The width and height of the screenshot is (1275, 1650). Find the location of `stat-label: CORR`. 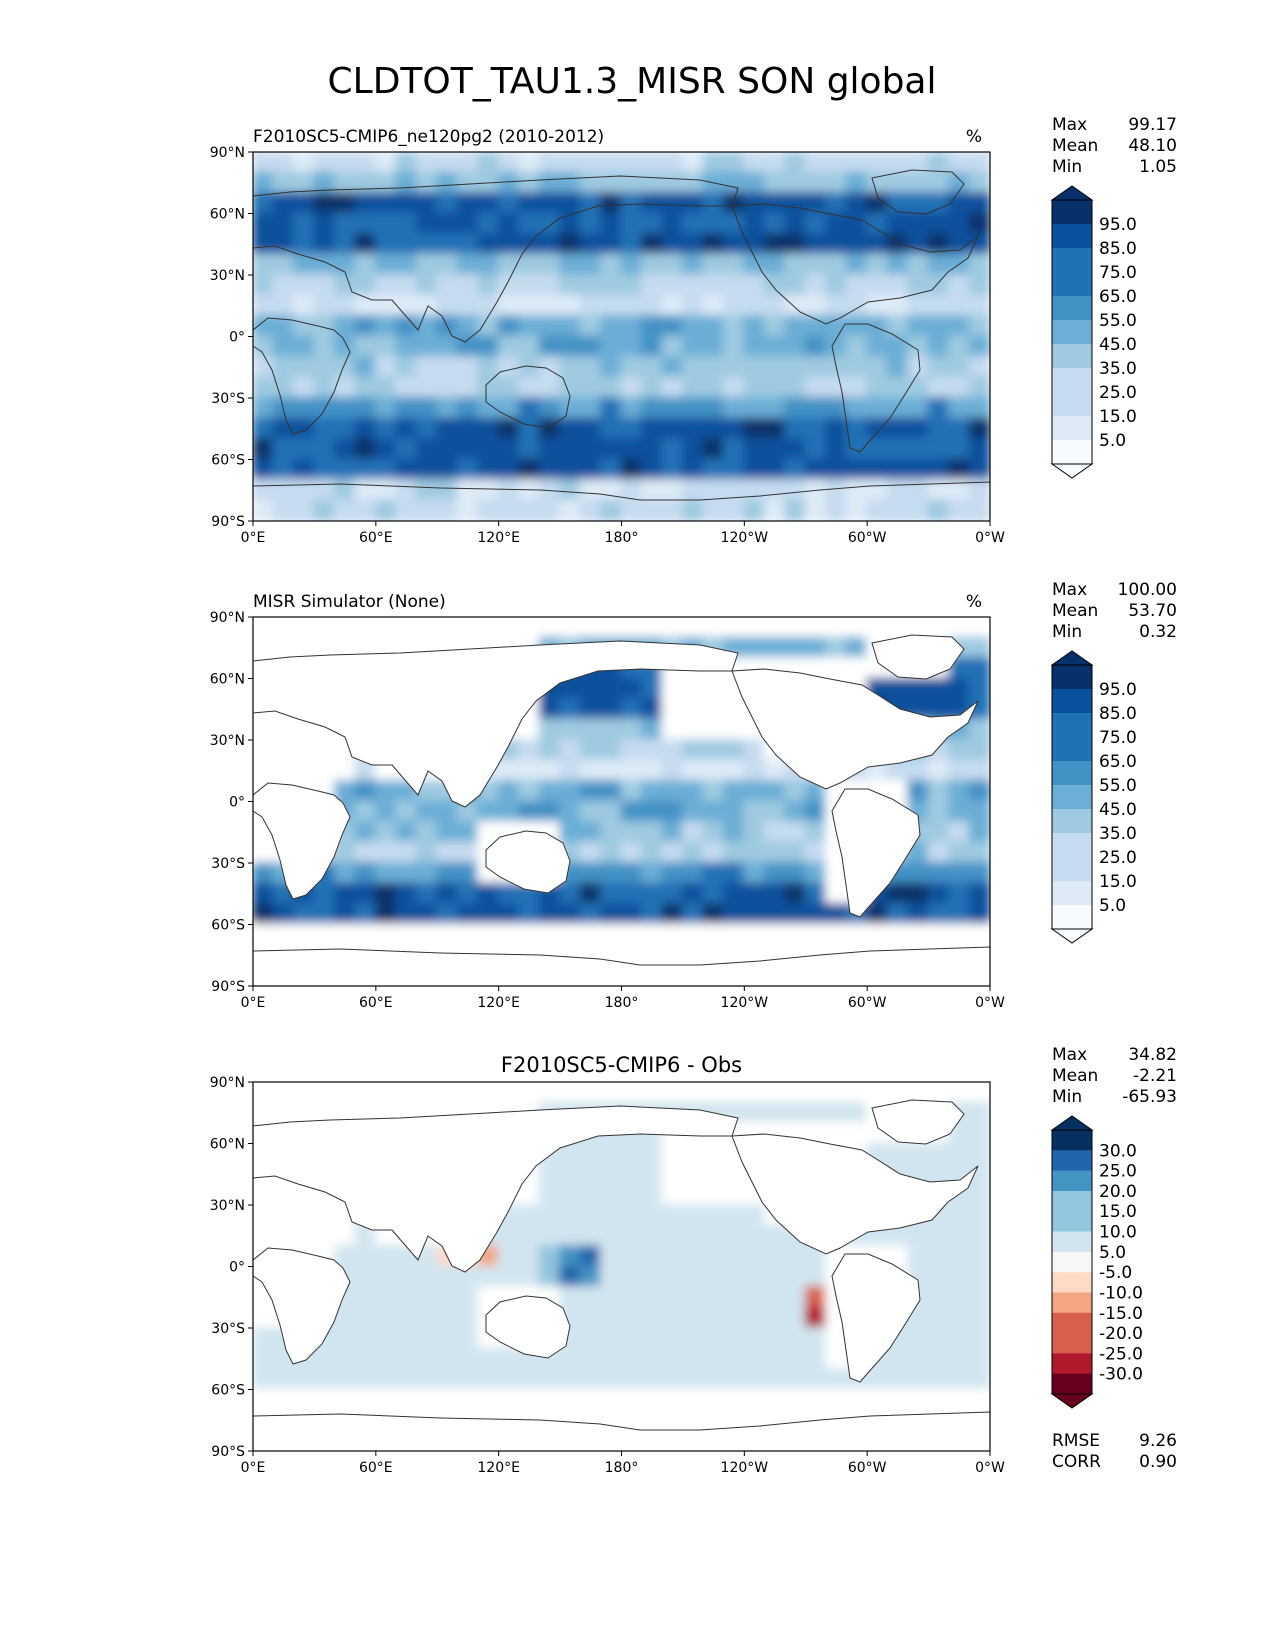

stat-label: CORR is located at coordinates (1076, 1462).